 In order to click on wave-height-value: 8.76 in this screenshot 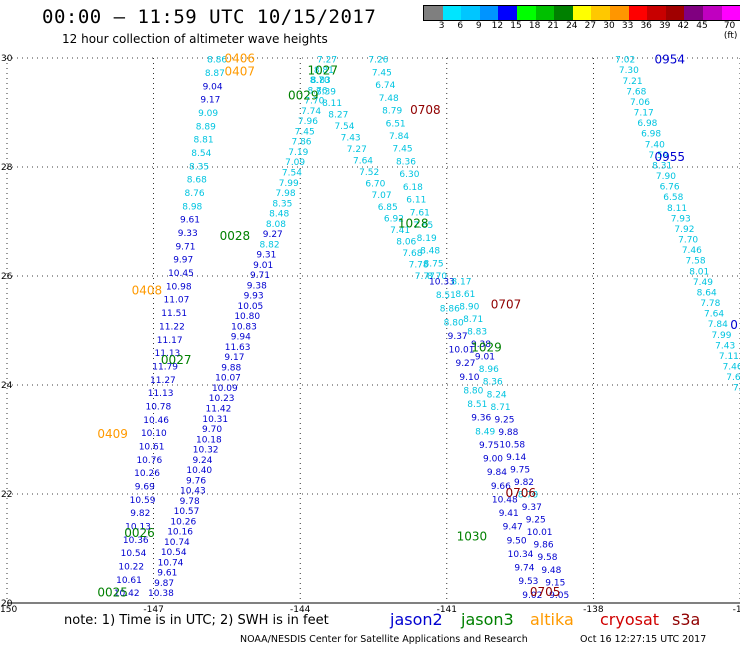, I will do `click(317, 91)`.